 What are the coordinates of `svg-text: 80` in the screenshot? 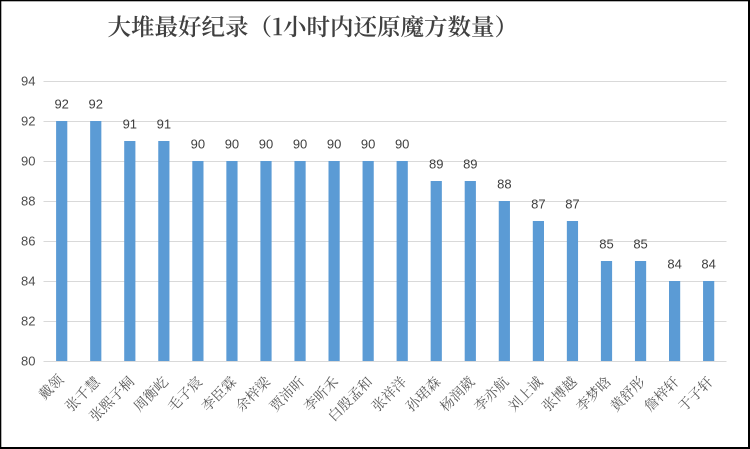 It's located at (28, 361).